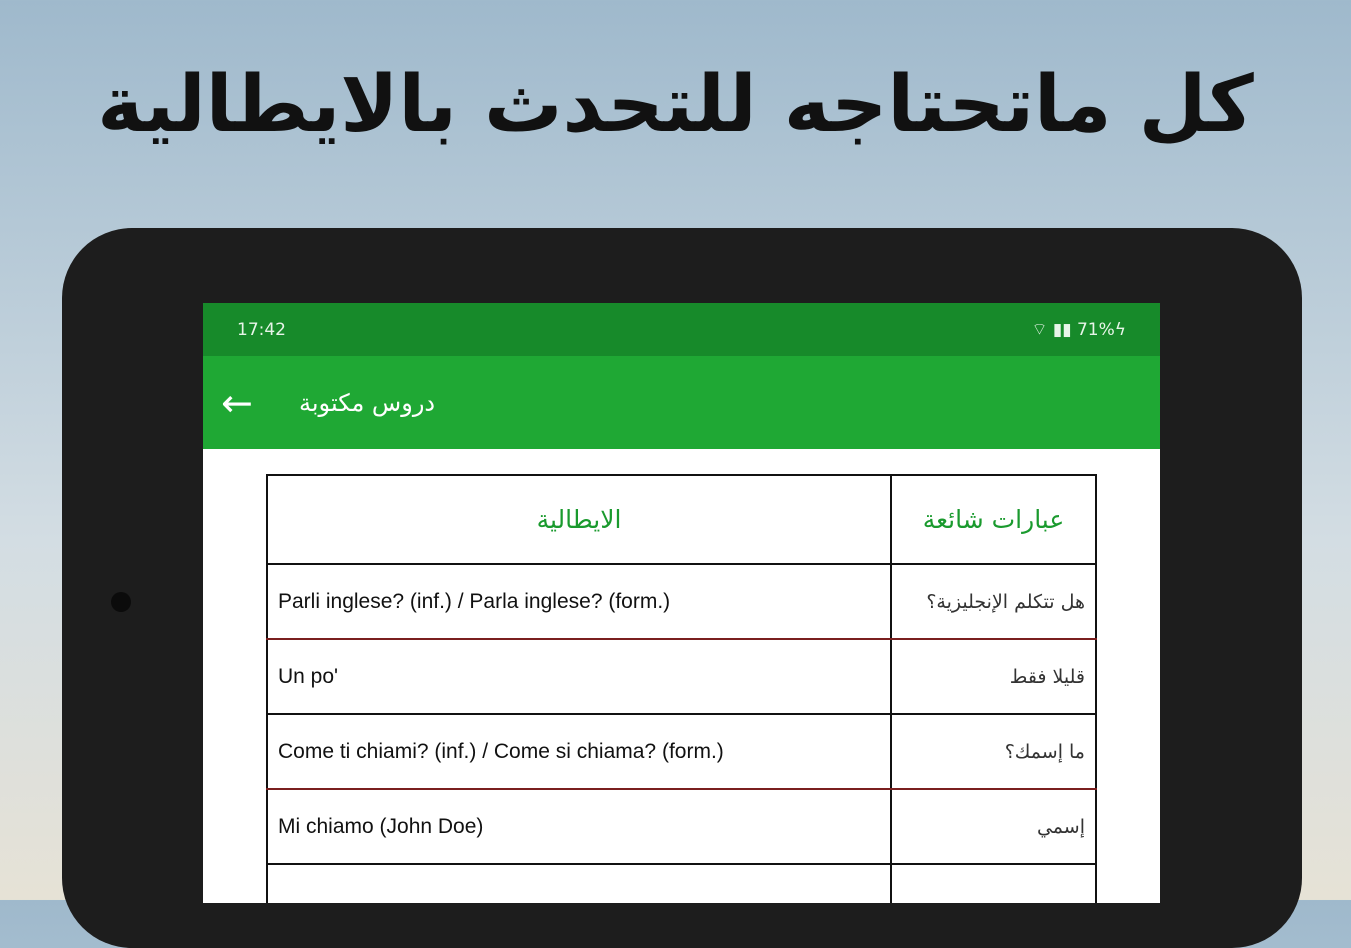 This screenshot has height=948, width=1351. I want to click on table-row: Un po' قليلا فقط, so click(681, 676).